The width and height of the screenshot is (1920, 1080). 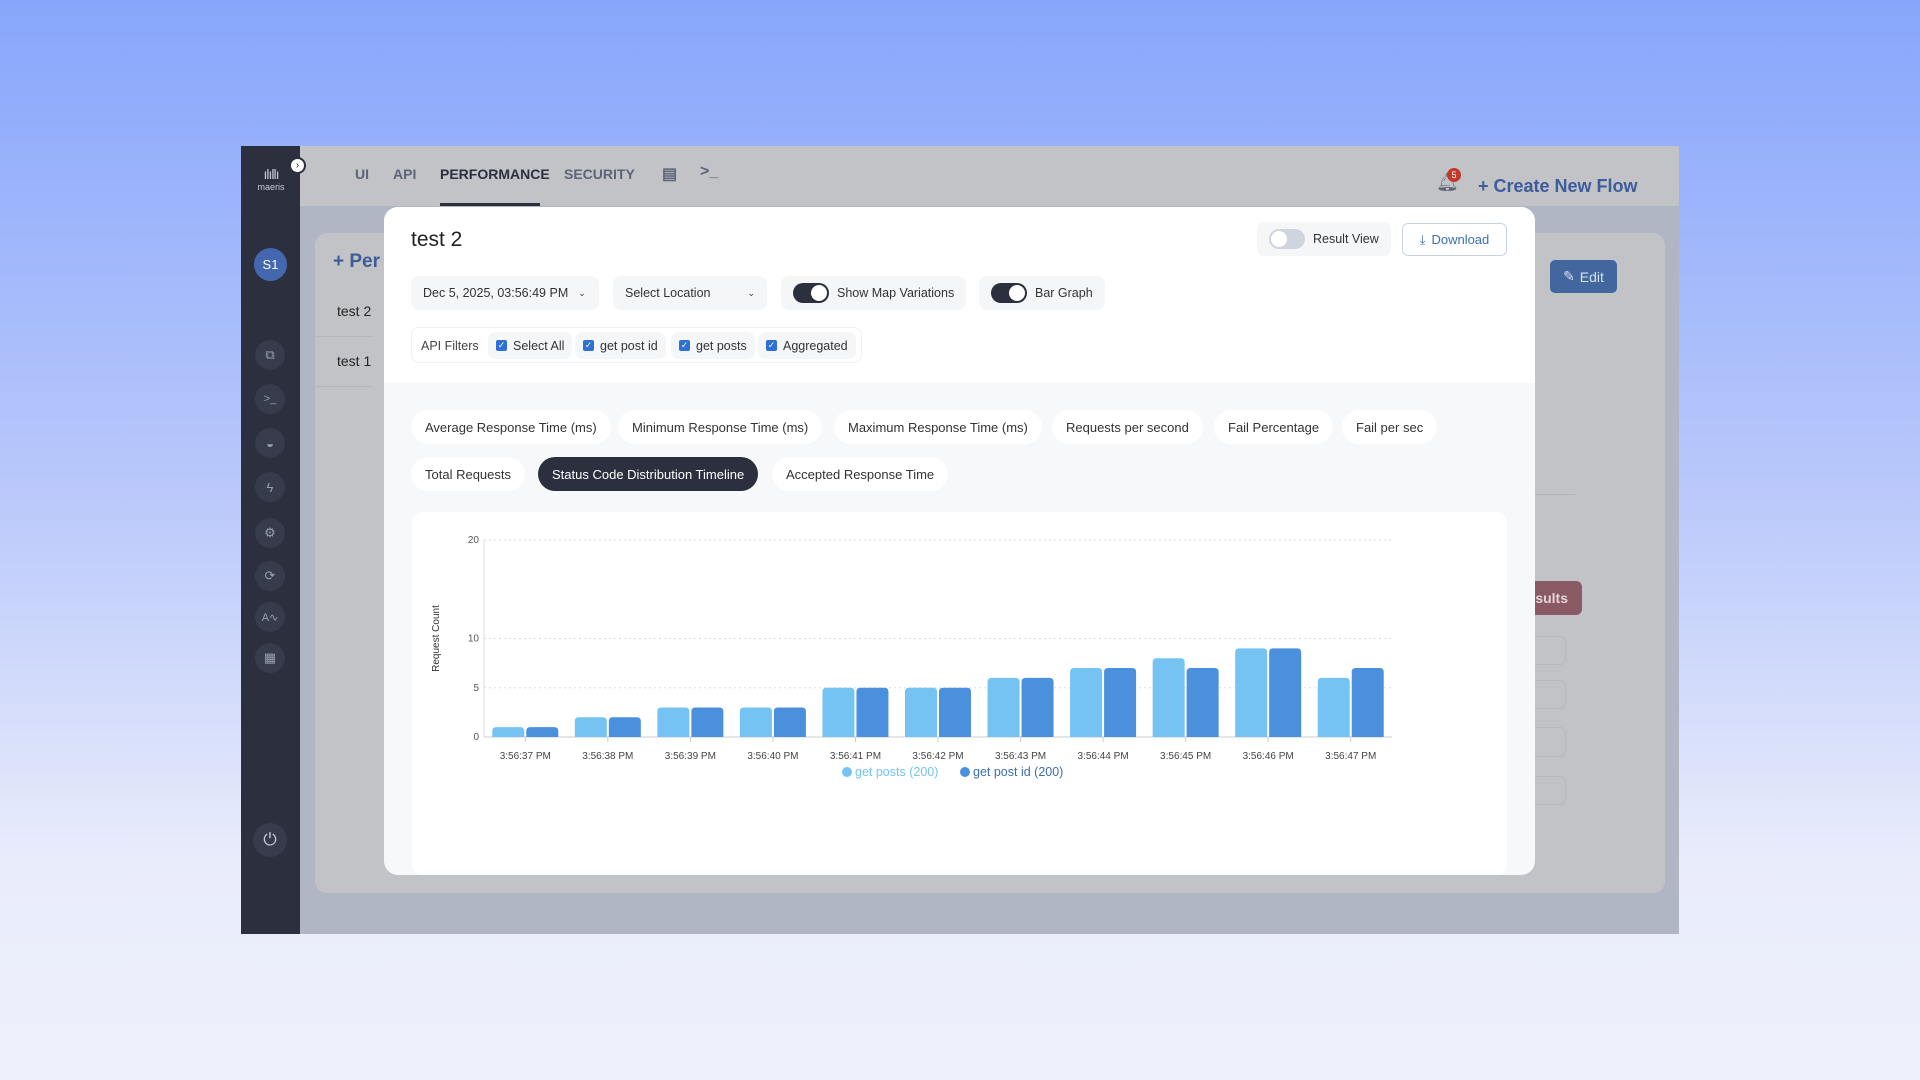 I want to click on toggle-label: Show Map Variations, so click(x=896, y=293).